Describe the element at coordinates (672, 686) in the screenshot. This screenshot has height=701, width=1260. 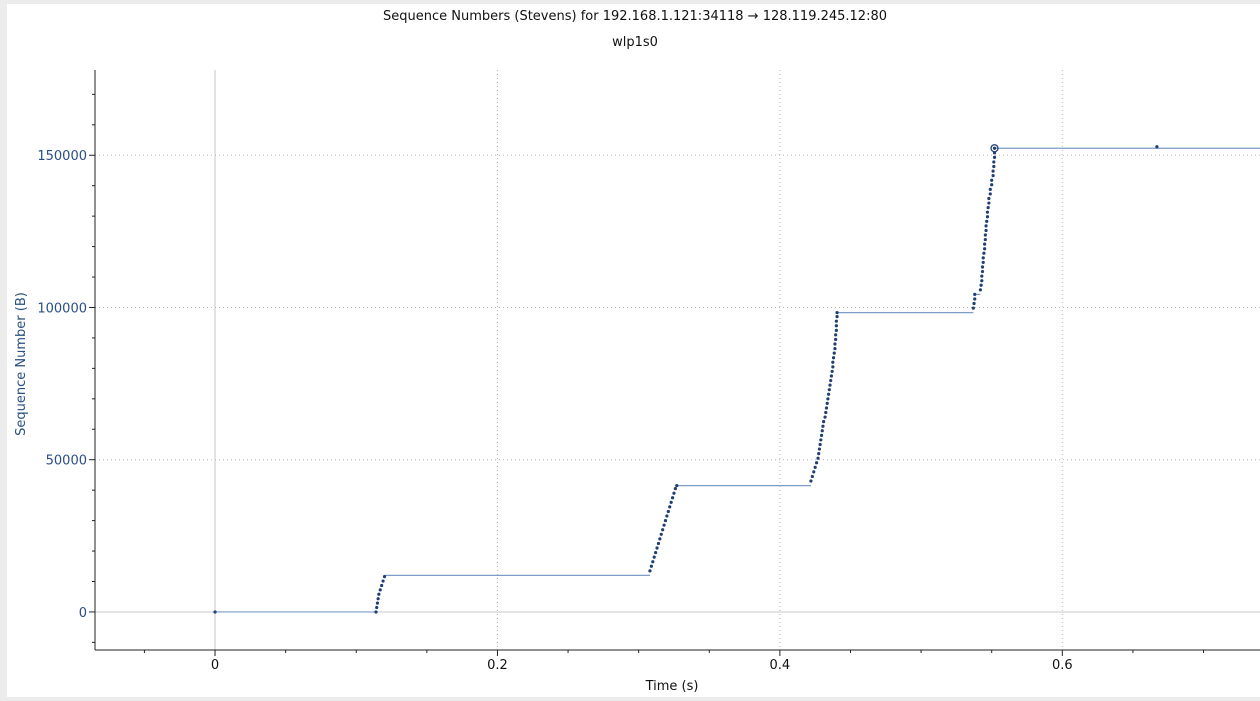
I see `x-axis-label: Time (s)` at that location.